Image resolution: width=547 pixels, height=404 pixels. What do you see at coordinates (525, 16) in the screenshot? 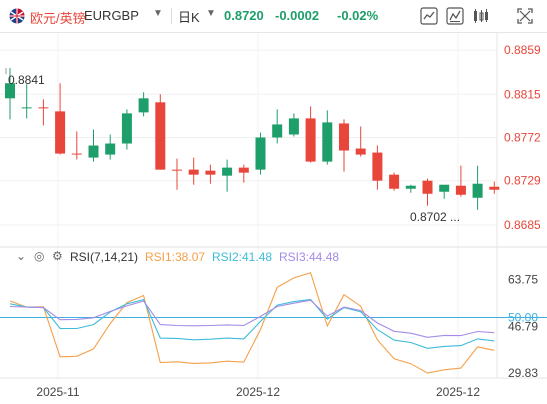
I see `fullscreen-icon` at bounding box center [525, 16].